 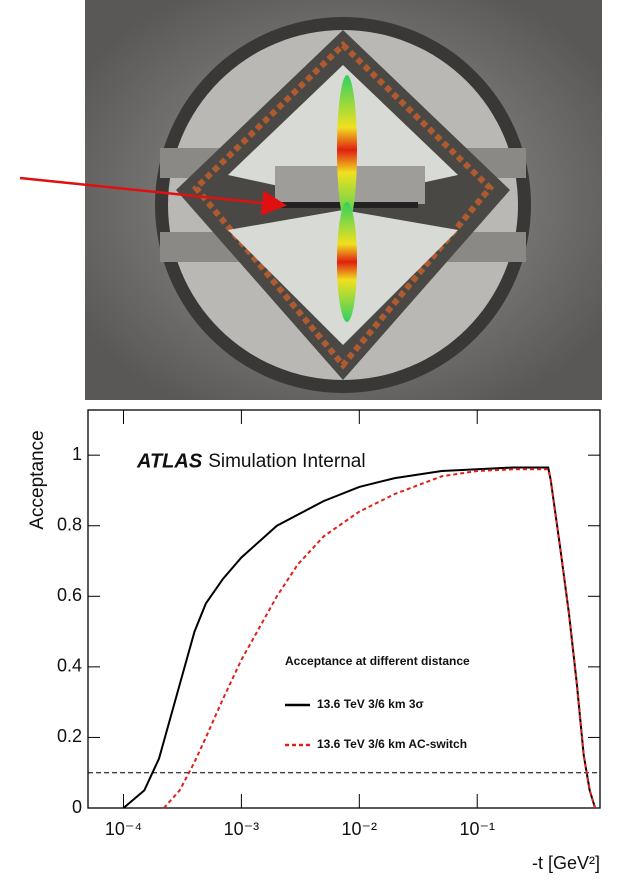 What do you see at coordinates (477, 829) in the screenshot?
I see `x-tick-label: 10⁻¹` at bounding box center [477, 829].